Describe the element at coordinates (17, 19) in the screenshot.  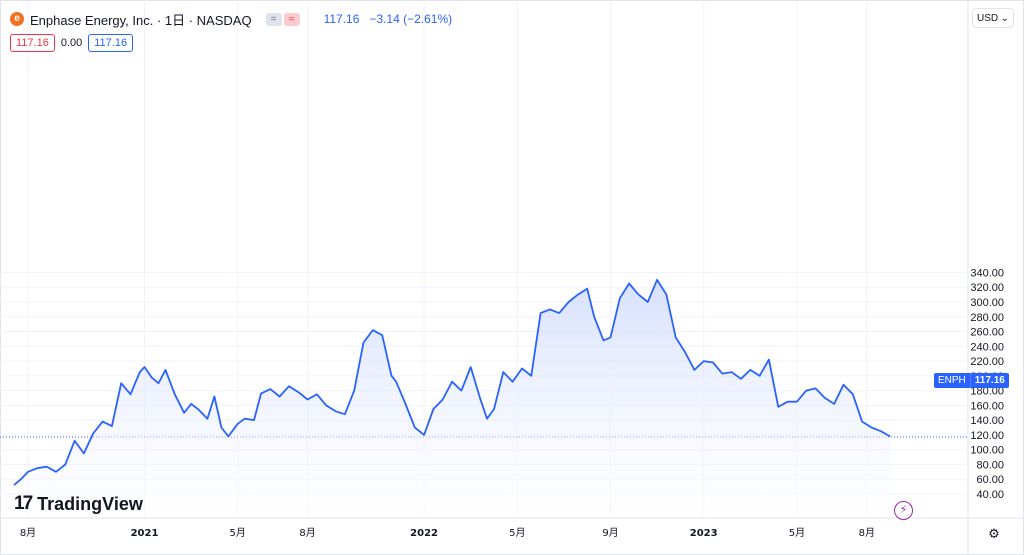
I see `company-logo: e` at that location.